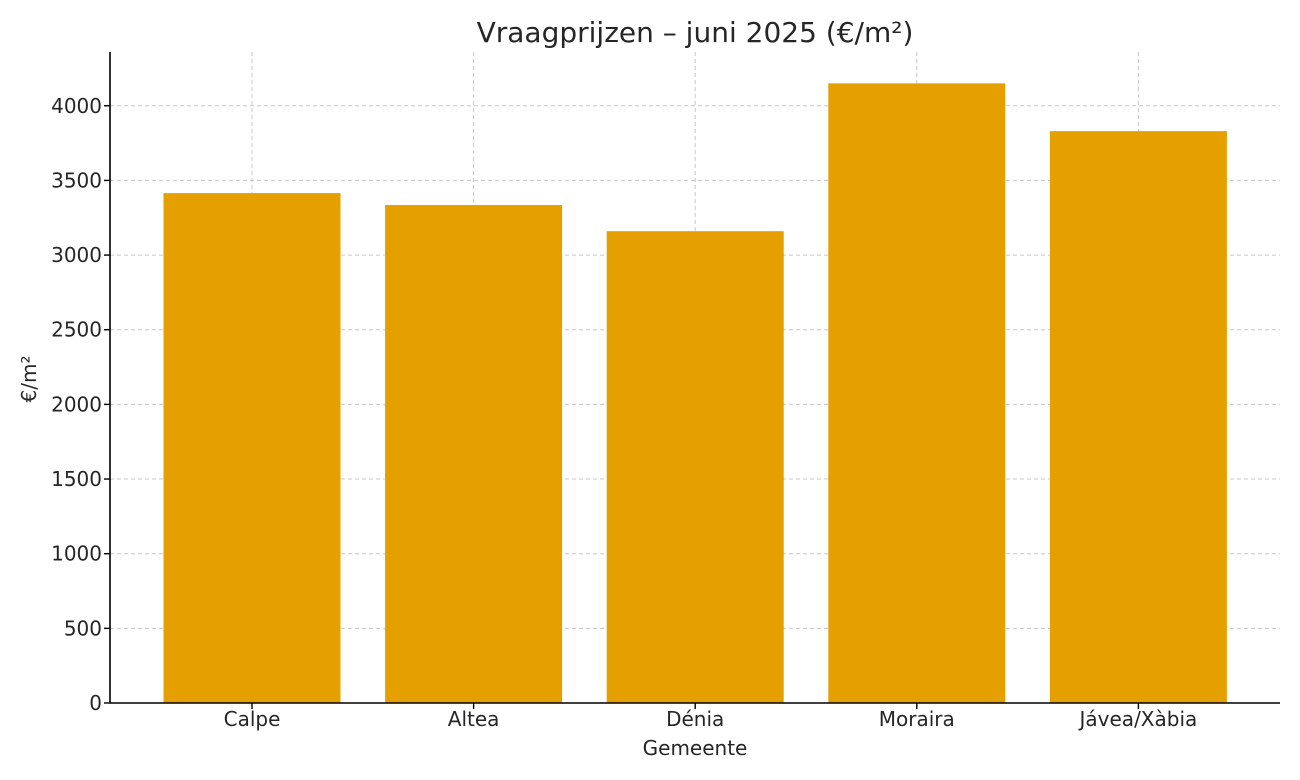 The width and height of the screenshot is (1300, 780). I want to click on x-tick-label: Jávea/Xàbia, so click(1138, 719).